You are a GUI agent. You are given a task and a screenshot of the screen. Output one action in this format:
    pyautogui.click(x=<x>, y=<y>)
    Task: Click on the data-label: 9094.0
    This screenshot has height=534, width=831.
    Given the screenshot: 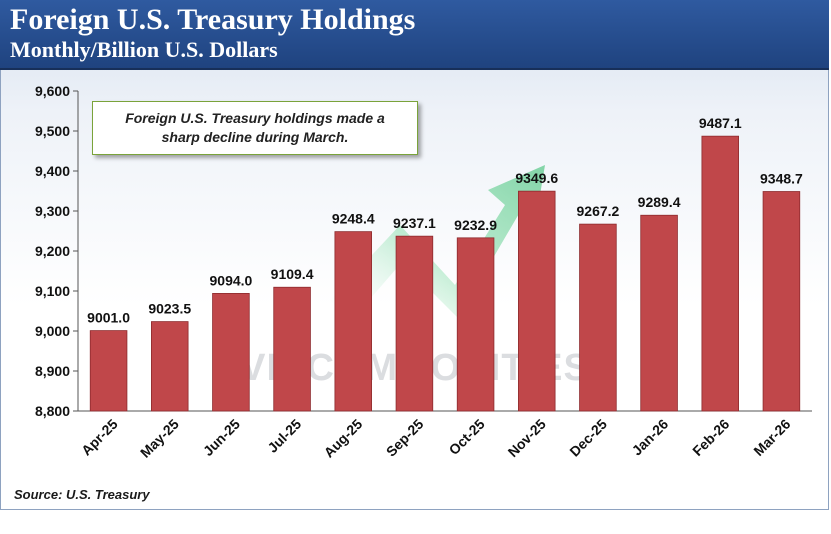 What is the action you would take?
    pyautogui.click(x=231, y=280)
    